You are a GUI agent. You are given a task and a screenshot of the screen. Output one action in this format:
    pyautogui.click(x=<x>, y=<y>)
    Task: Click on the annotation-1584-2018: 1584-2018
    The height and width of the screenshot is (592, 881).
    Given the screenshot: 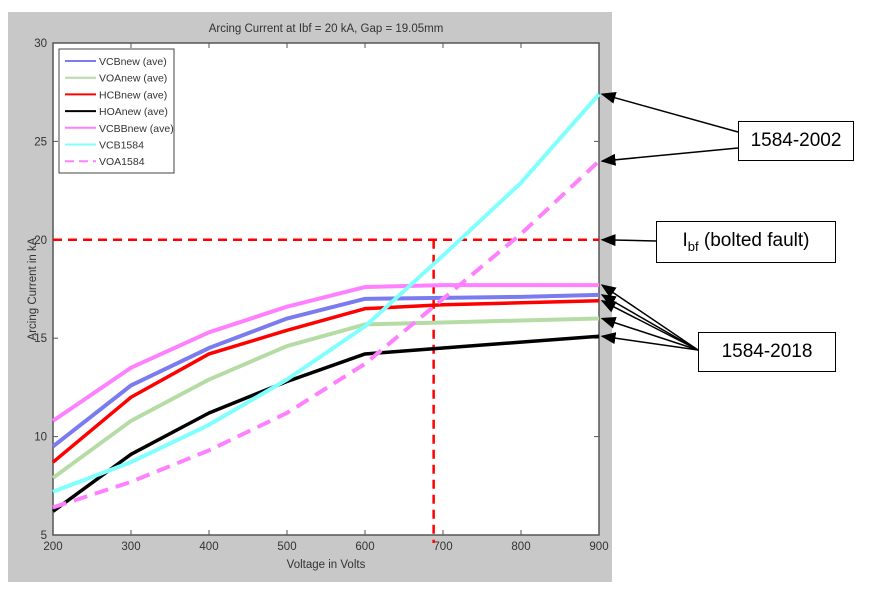 What is the action you would take?
    pyautogui.click(x=767, y=352)
    